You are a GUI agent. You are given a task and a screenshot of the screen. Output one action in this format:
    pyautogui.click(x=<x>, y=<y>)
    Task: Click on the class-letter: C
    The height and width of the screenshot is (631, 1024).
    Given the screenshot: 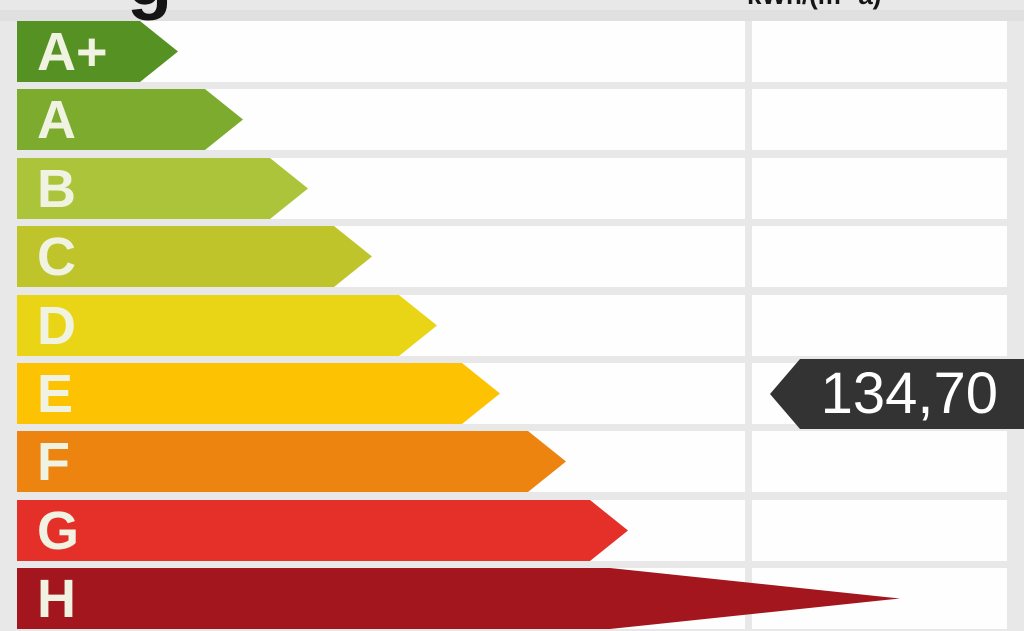 What is the action you would take?
    pyautogui.click(x=56, y=257)
    